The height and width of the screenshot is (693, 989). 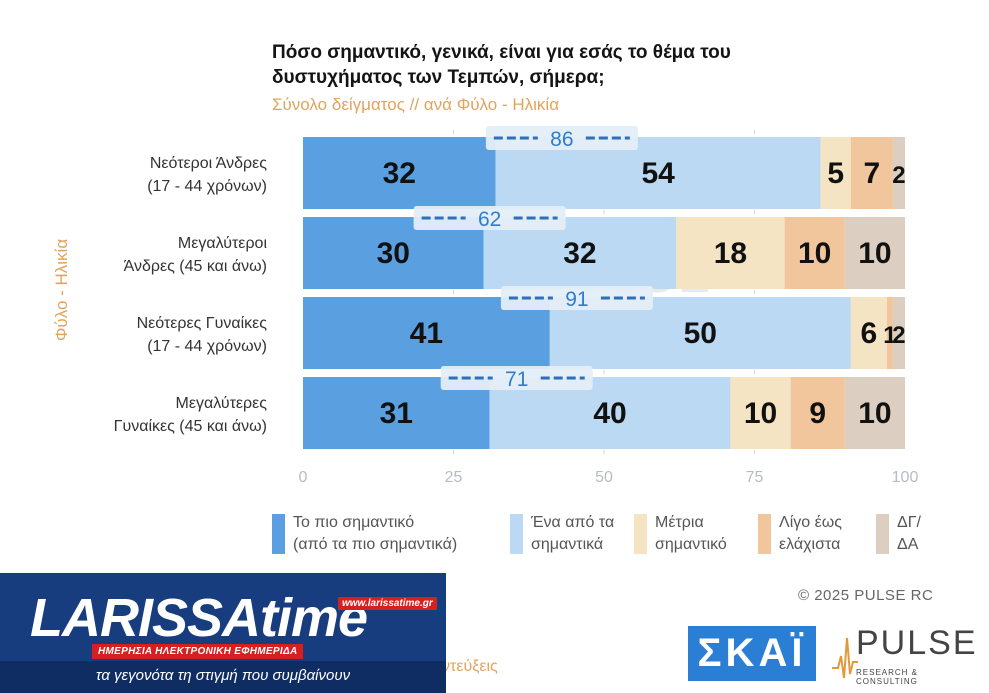 I want to click on bar-value-label: 9, so click(x=817, y=413).